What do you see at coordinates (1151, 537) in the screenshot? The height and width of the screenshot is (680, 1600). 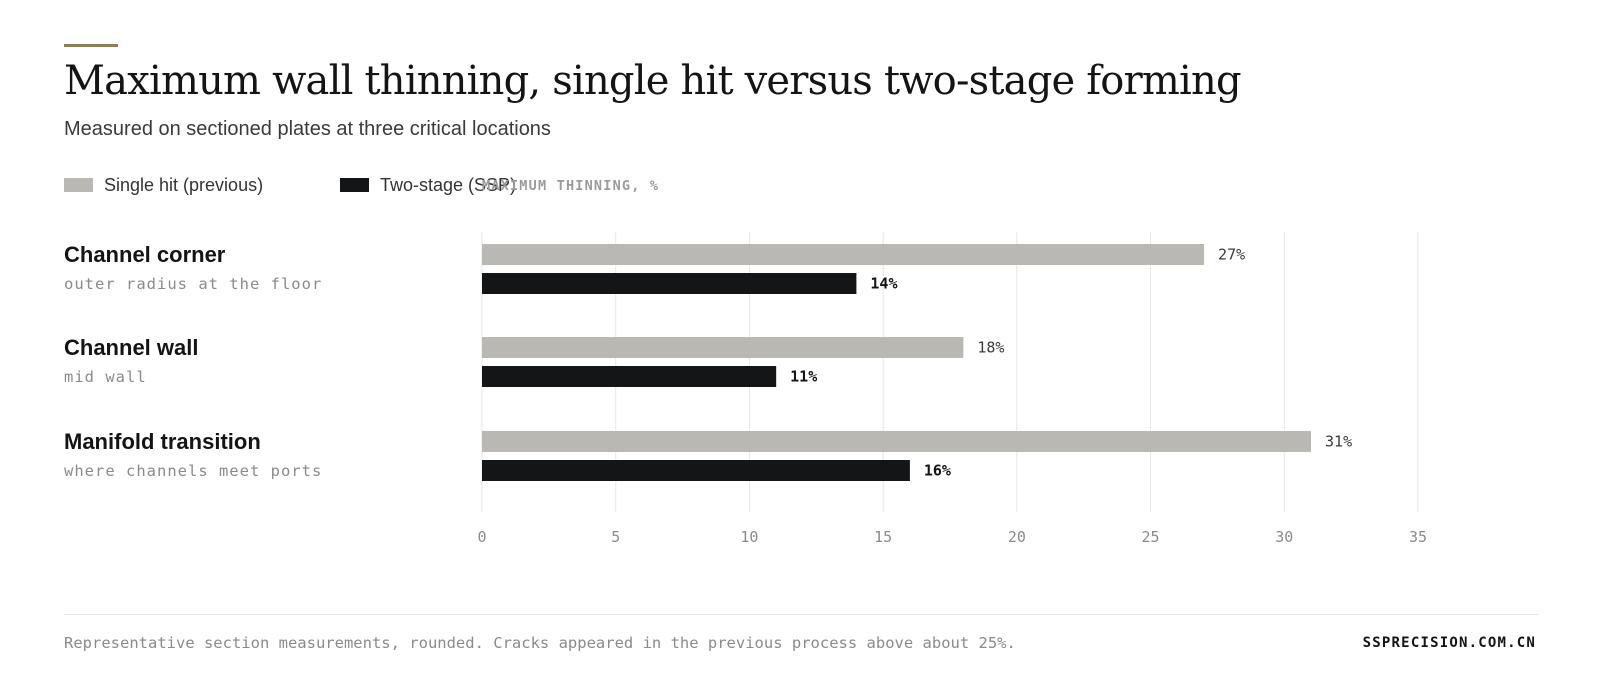 I see `x-tick-label-25: 25` at bounding box center [1151, 537].